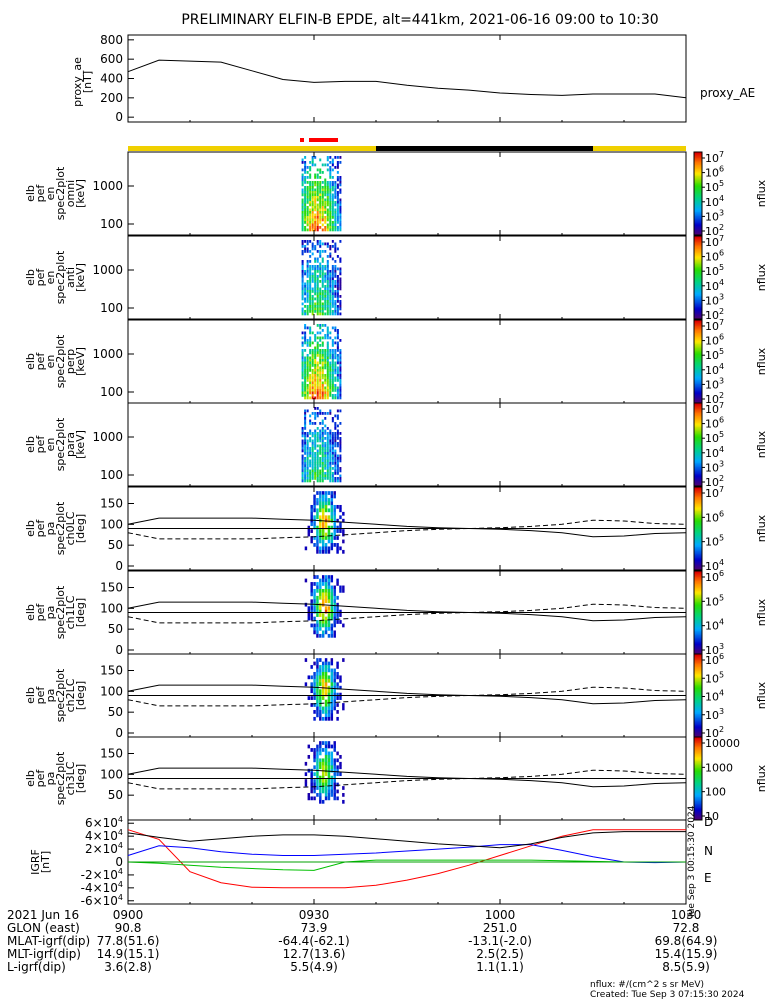 The image size is (775, 1000). Describe the element at coordinates (692, 862) in the screenshot. I see `side-stamp: Tue Sep 3 00:15:30 2024` at that location.